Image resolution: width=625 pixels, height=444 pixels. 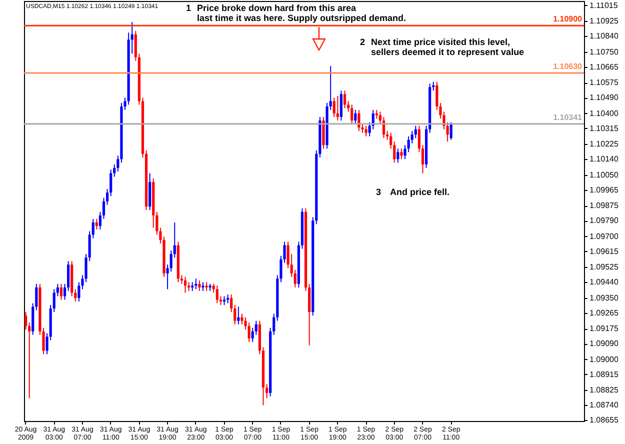 What do you see at coordinates (420, 192) in the screenshot?
I see `annotation: And price fell.` at bounding box center [420, 192].